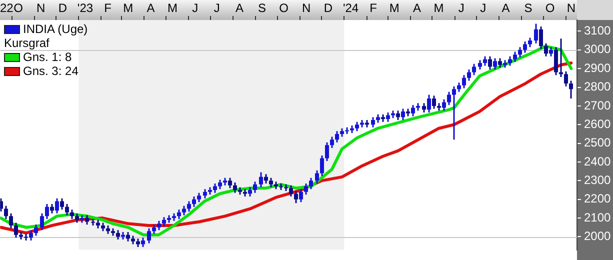 Image resolution: width=613 pixels, height=260 pixels. What do you see at coordinates (598, 199) in the screenshot?
I see `y-tick-label: 2200` at bounding box center [598, 199].